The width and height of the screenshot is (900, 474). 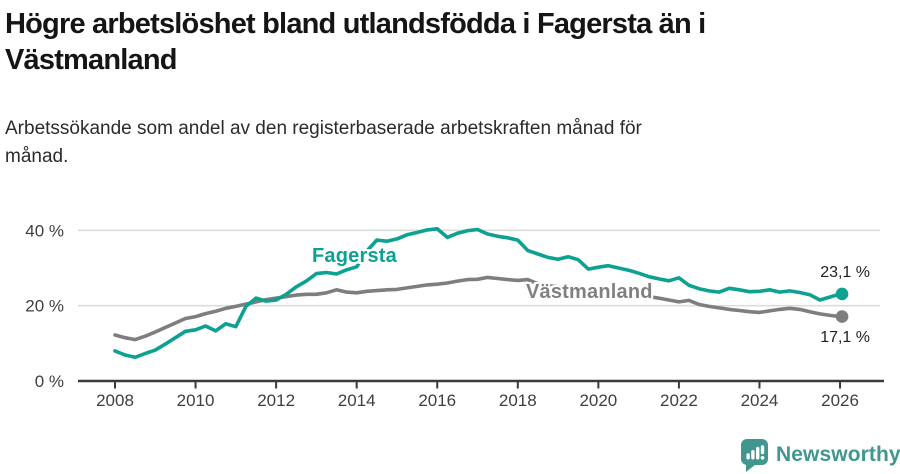 I want to click on x-tick-label: 2008, so click(x=115, y=400).